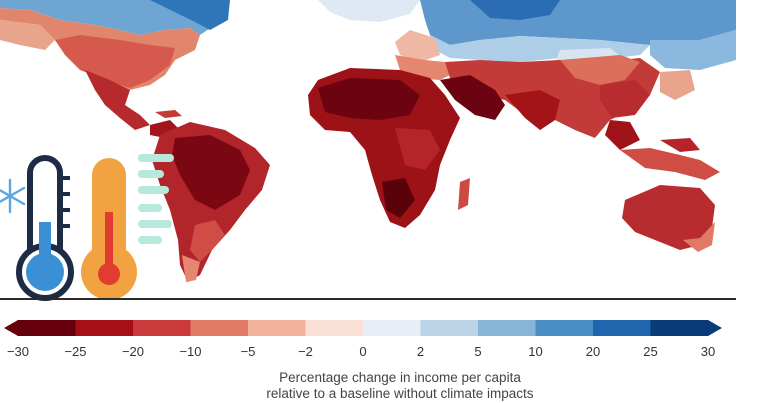  Describe the element at coordinates (715, 328) in the screenshot. I see `scale-arrow-right` at that location.